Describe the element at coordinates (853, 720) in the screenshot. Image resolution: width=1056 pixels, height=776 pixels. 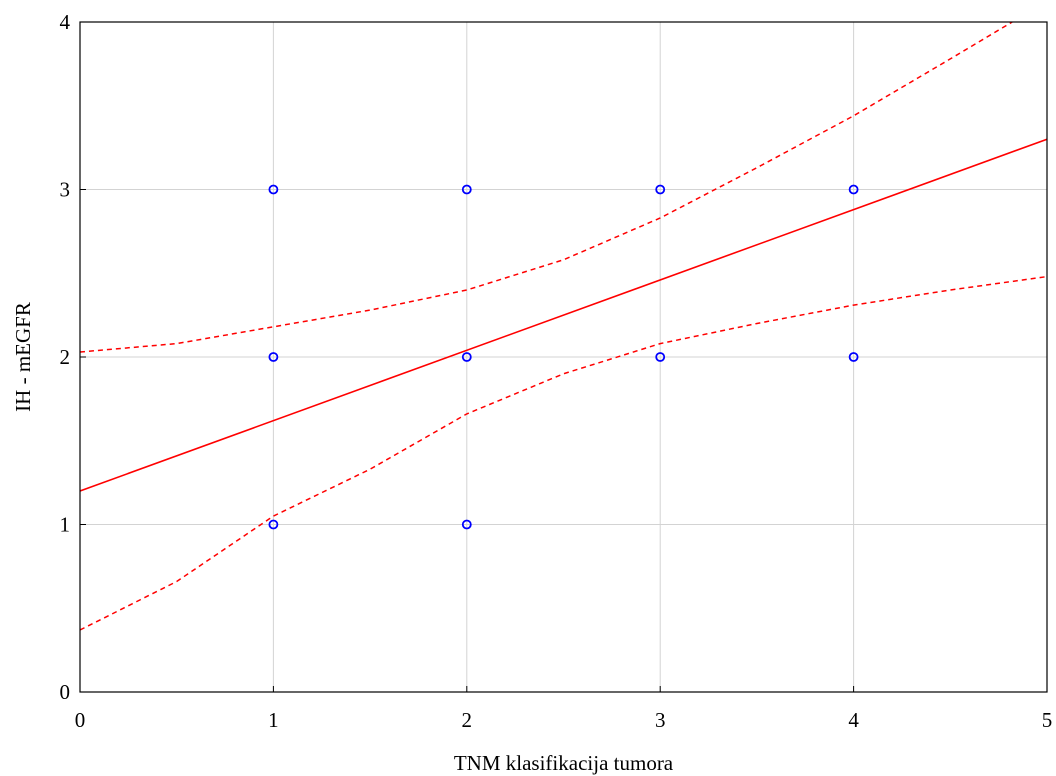
I see `x-tick-label: 4` at that location.